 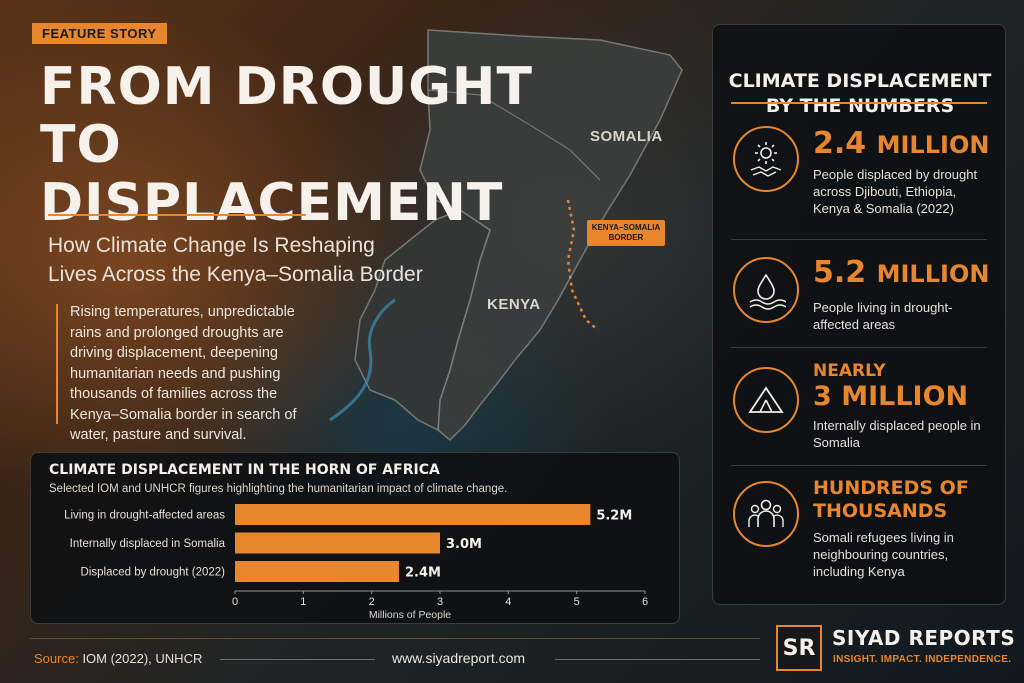 What do you see at coordinates (459, 658) in the screenshot?
I see `website-link: www.siyadreport.com` at bounding box center [459, 658].